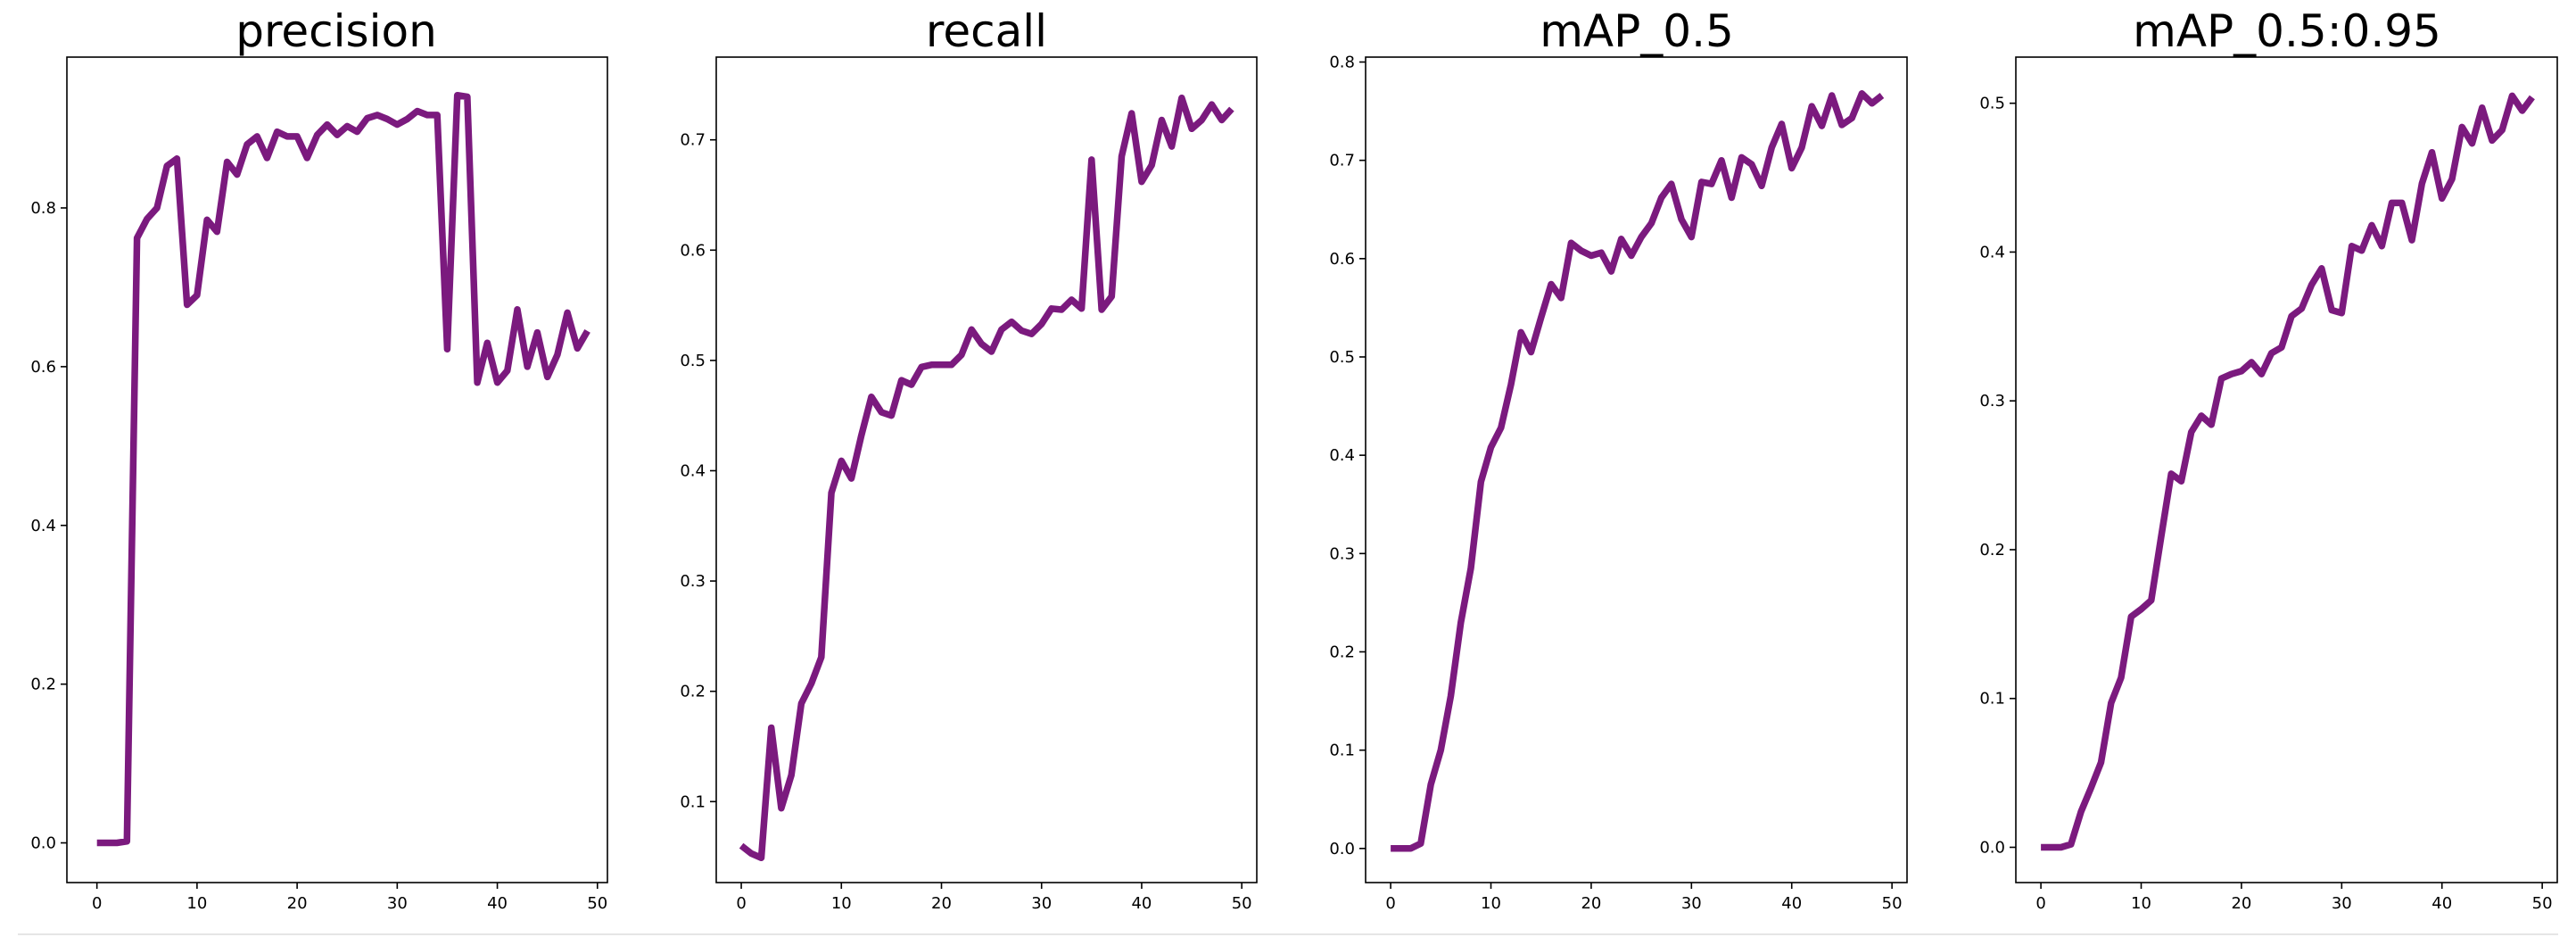  What do you see at coordinates (2287, 31) in the screenshot?
I see `chart-title: mAP_0.5:0.95` at bounding box center [2287, 31].